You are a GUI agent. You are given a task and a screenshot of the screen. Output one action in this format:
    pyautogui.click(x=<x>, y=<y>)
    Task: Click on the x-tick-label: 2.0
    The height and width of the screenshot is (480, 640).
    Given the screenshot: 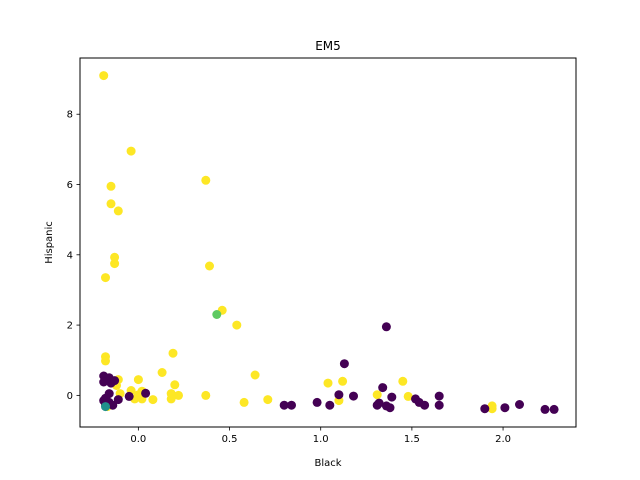 What is the action you would take?
    pyautogui.click(x=503, y=439)
    